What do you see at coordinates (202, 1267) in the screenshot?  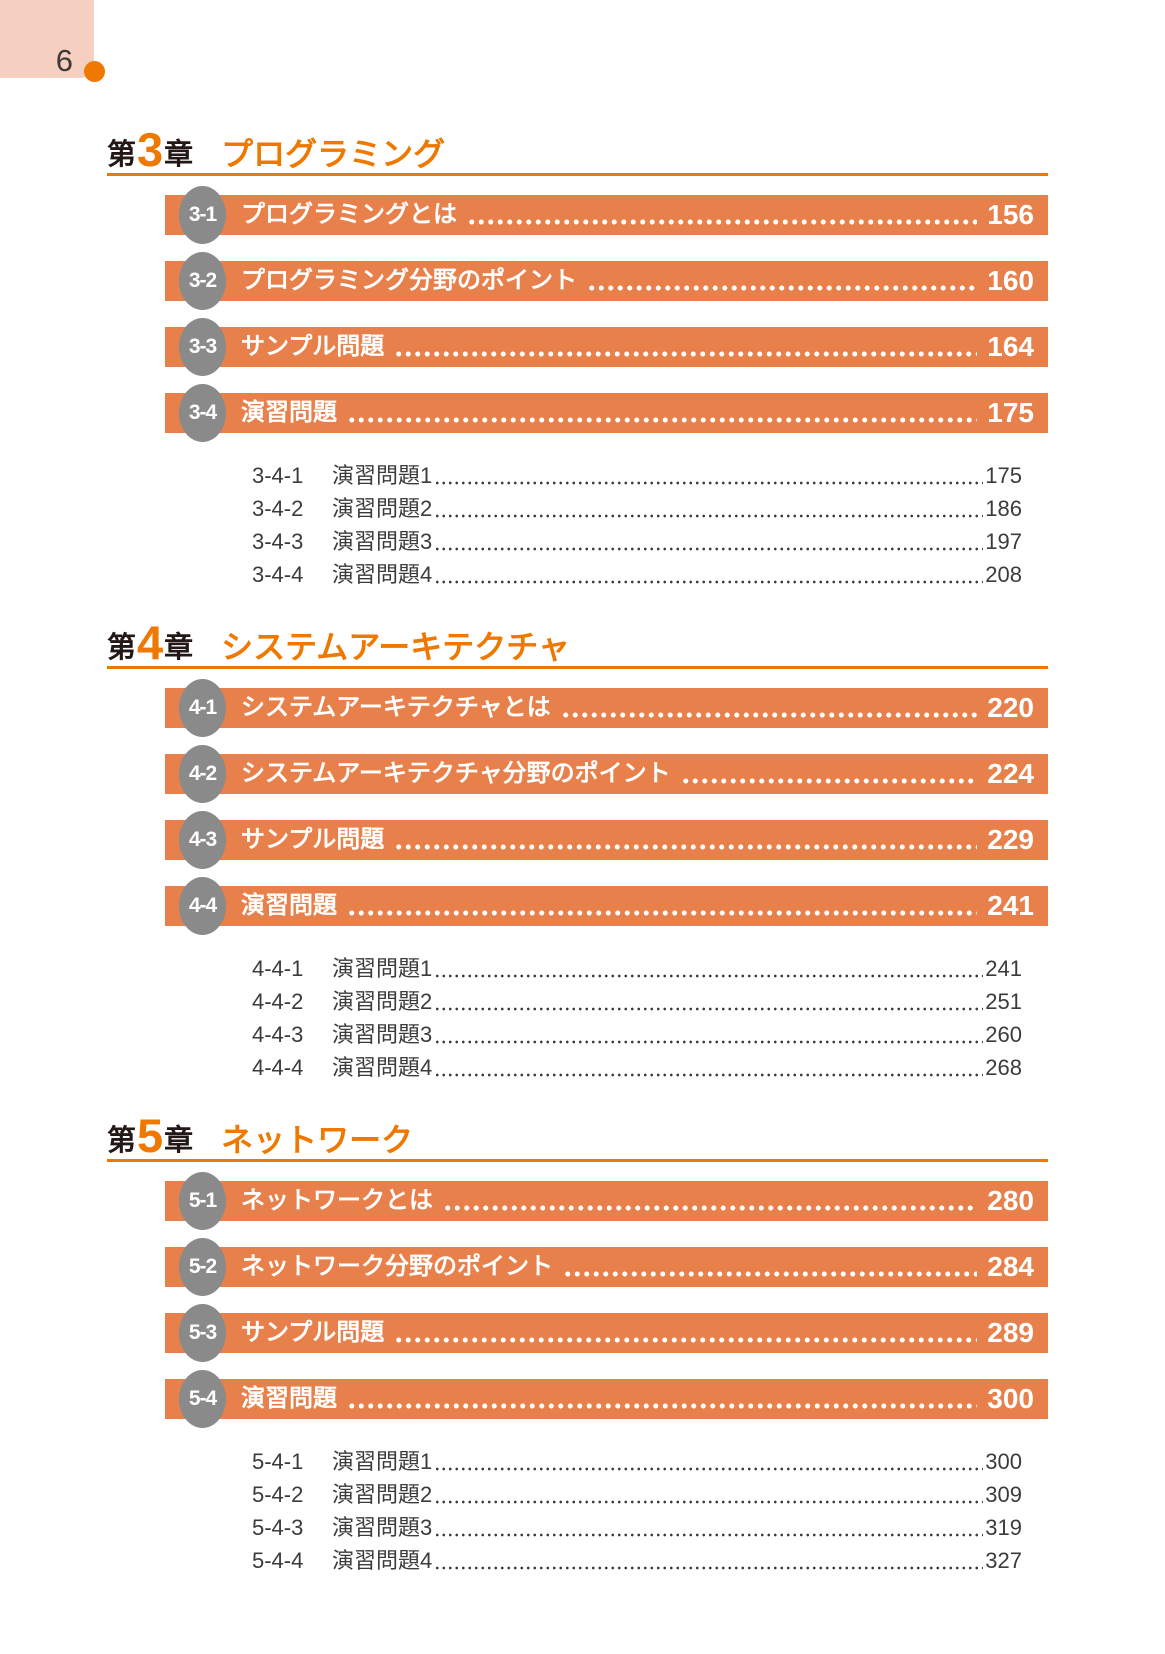 I see `section-number-badge: 5-2` at bounding box center [202, 1267].